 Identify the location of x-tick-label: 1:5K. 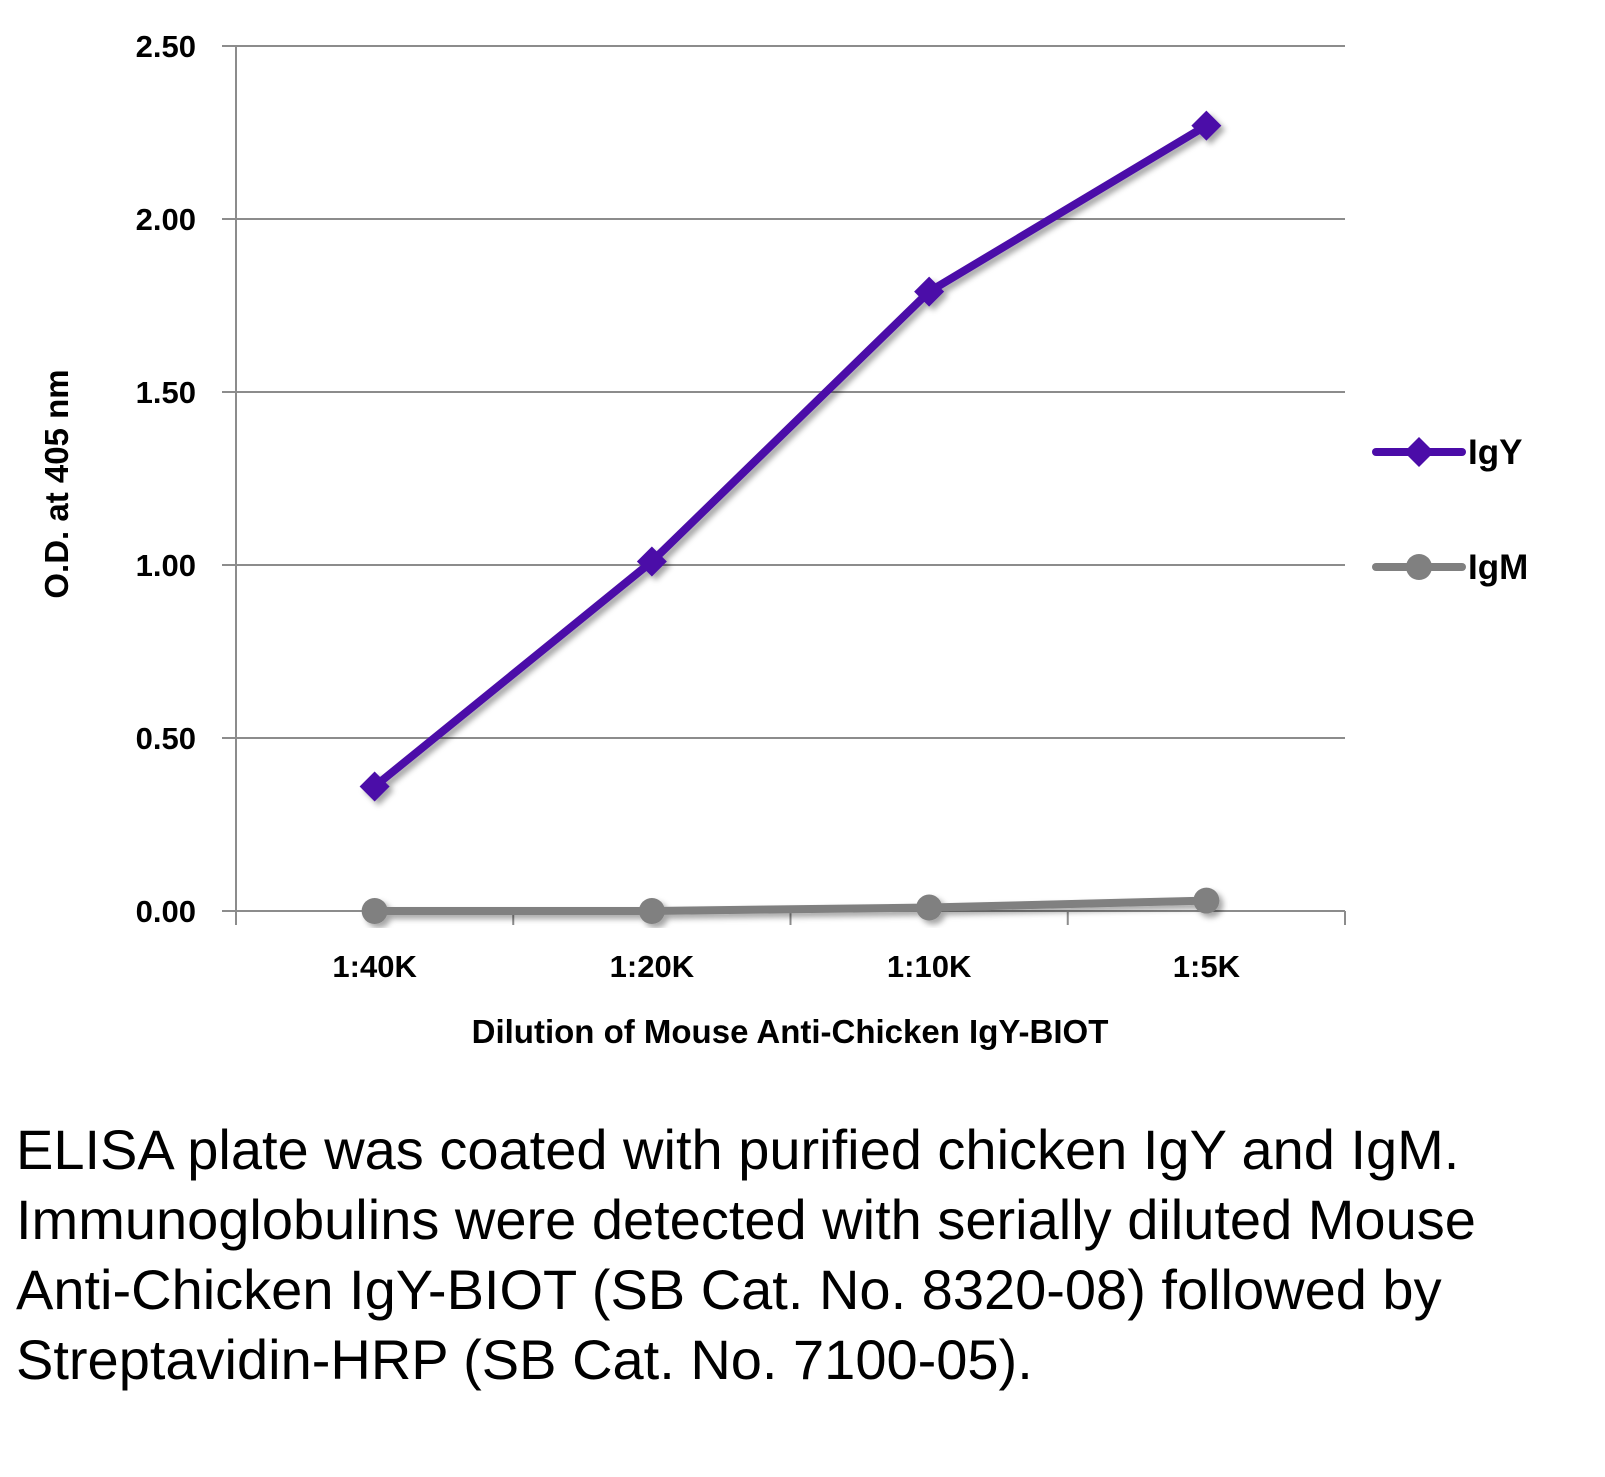
(1207, 966).